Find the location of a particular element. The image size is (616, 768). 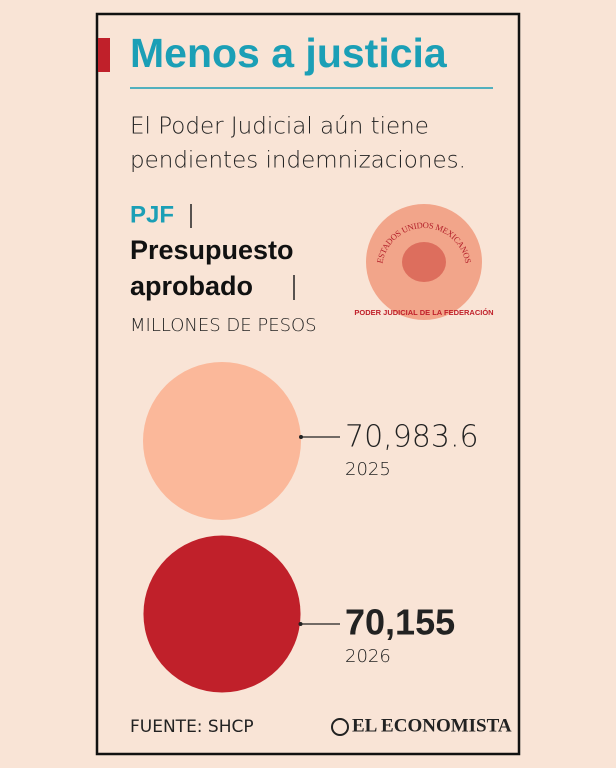

label: aprobado is located at coordinates (191, 286).